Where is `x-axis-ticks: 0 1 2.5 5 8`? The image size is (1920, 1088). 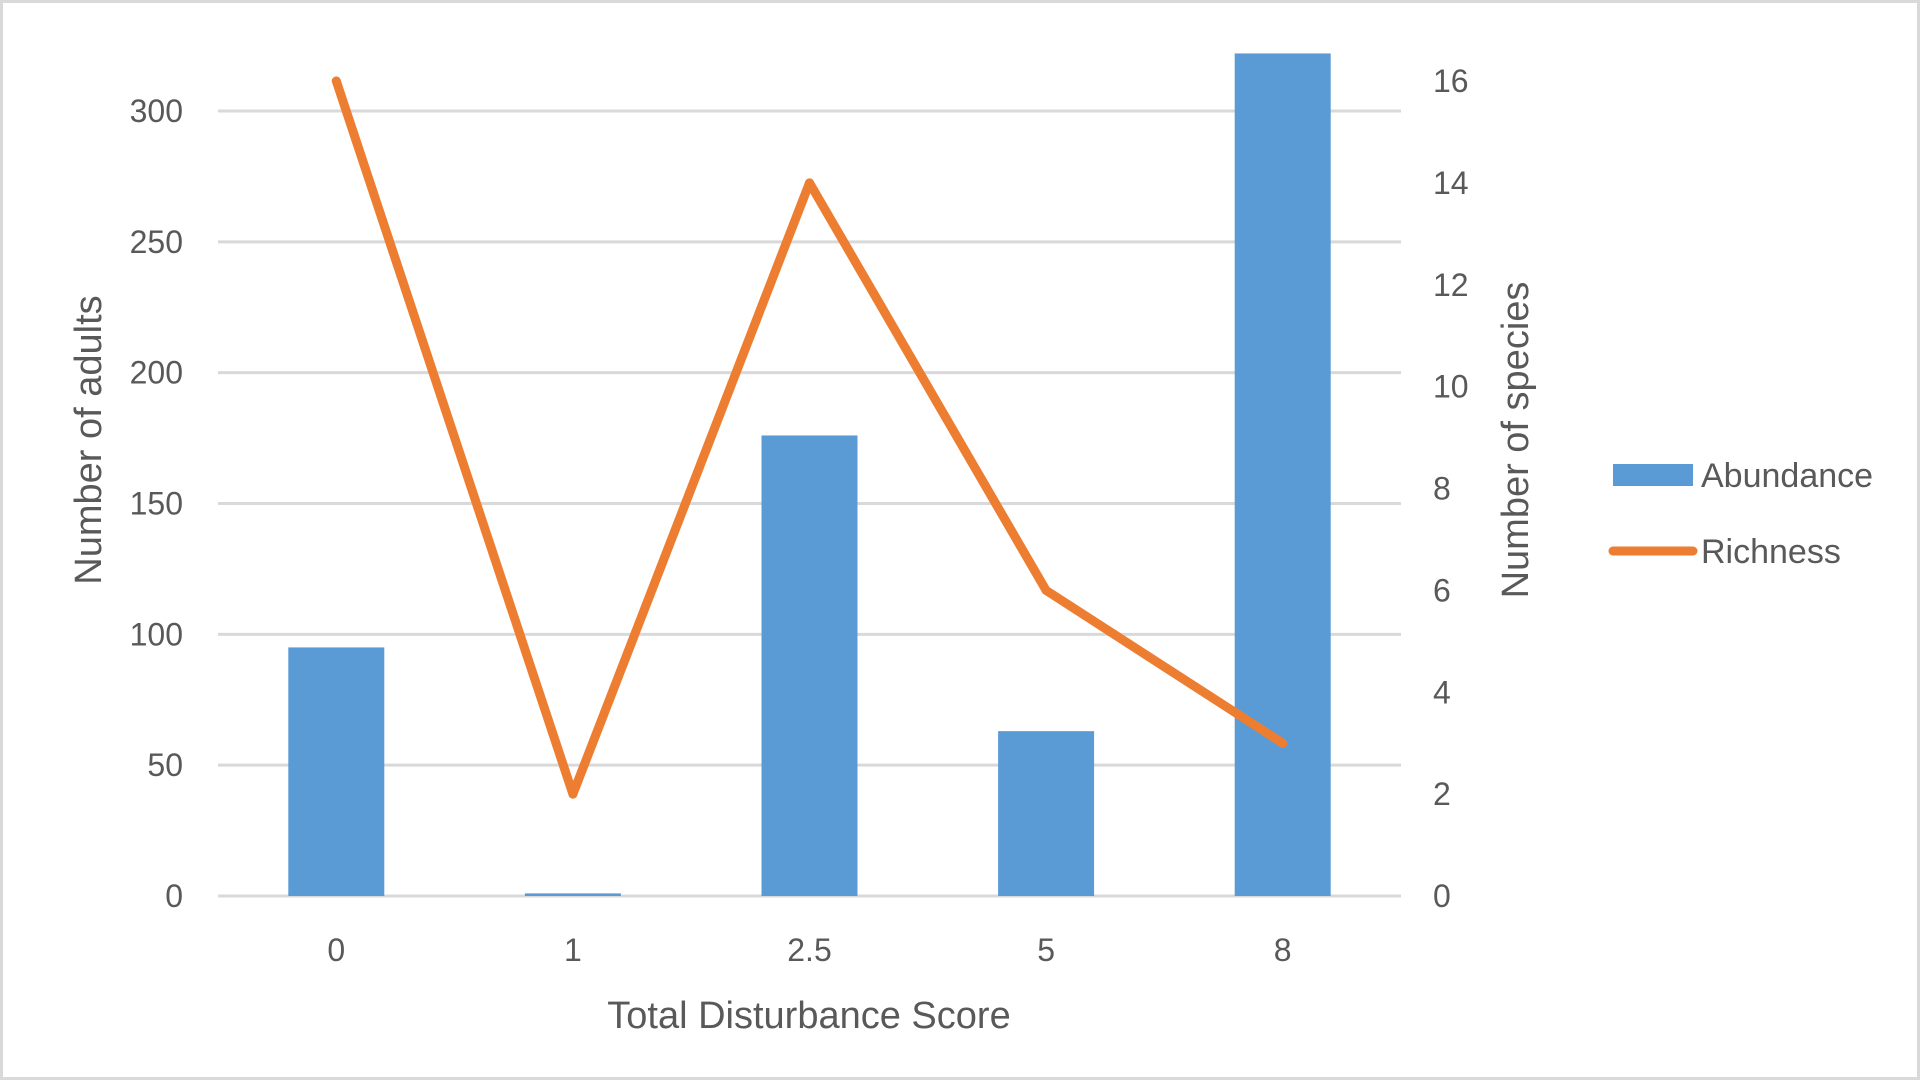
x-axis-ticks: 0 1 2.5 5 8 is located at coordinates (809, 950).